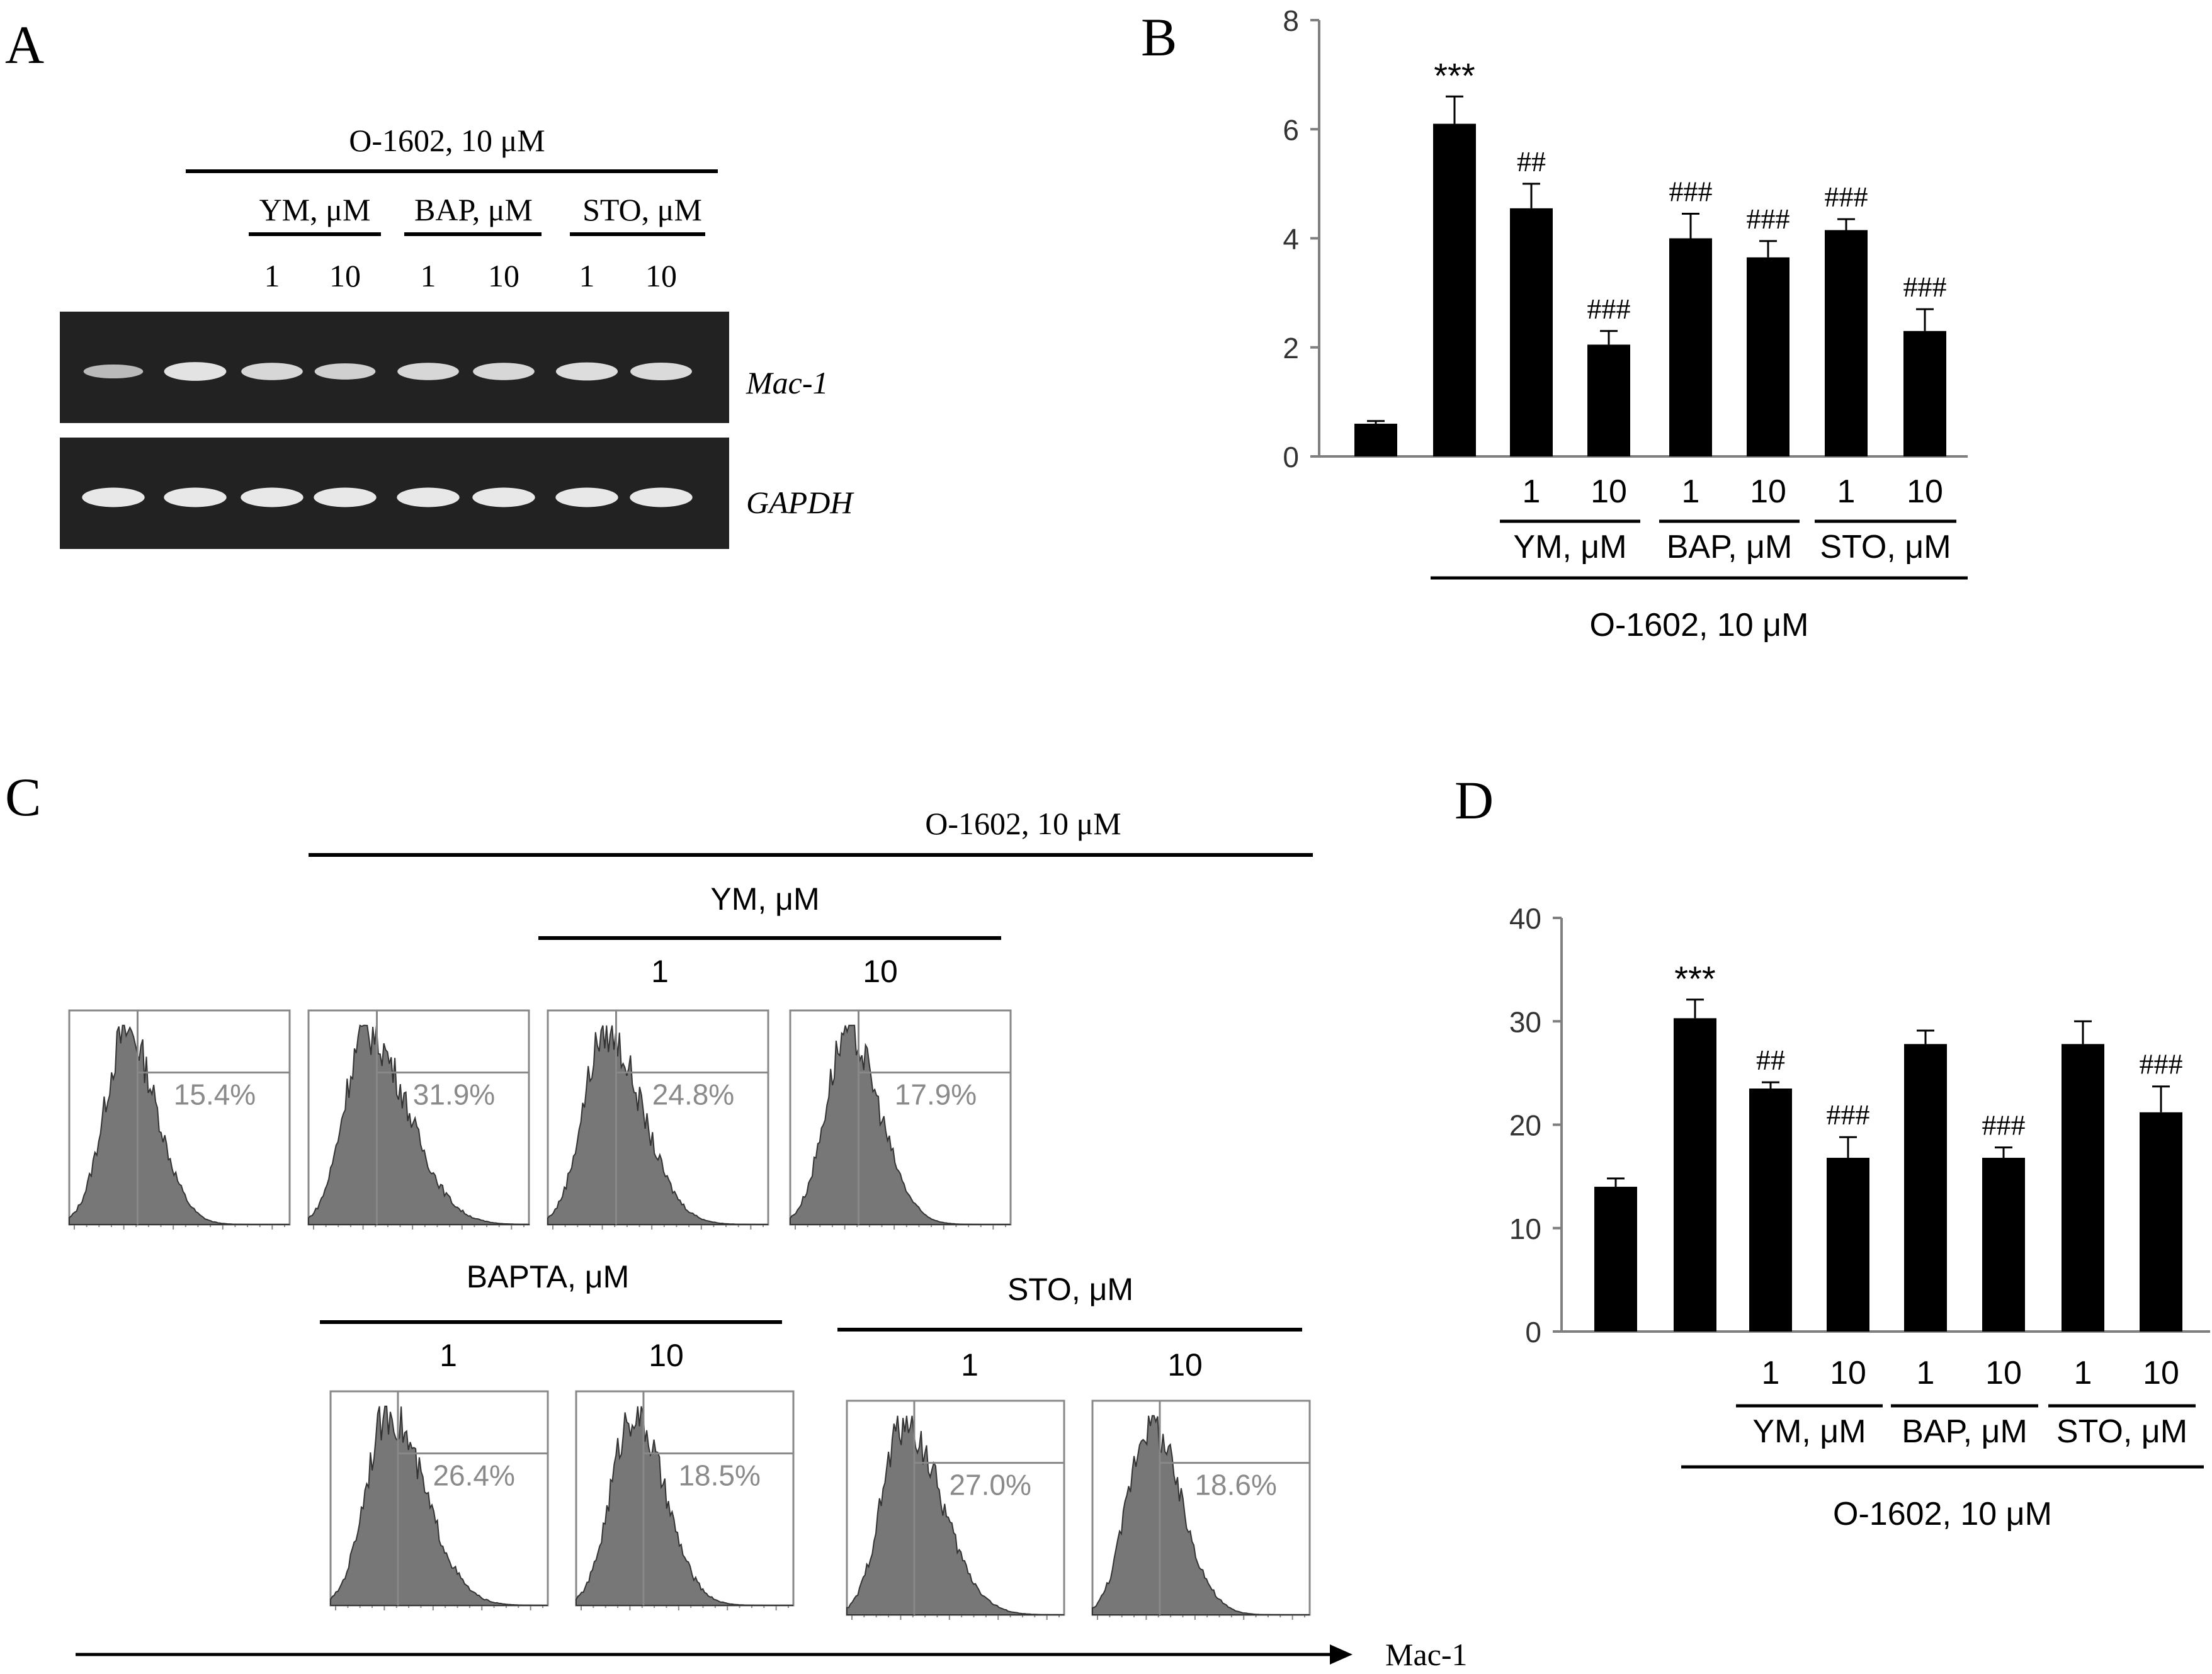  I want to click on panel-a-label: A, so click(24, 44).